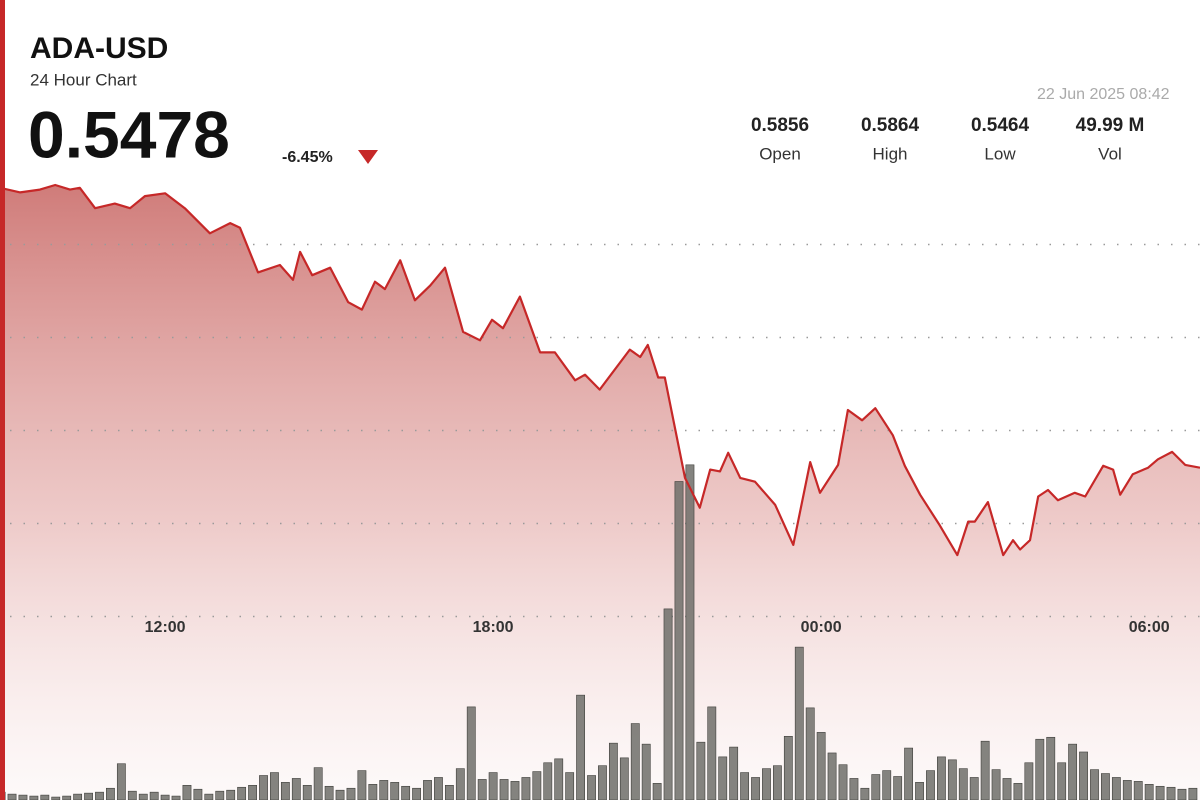  I want to click on stats: 0.5856 Open 0.5864 High 0.5464 Low 49.99 M Vol, so click(947, 139).